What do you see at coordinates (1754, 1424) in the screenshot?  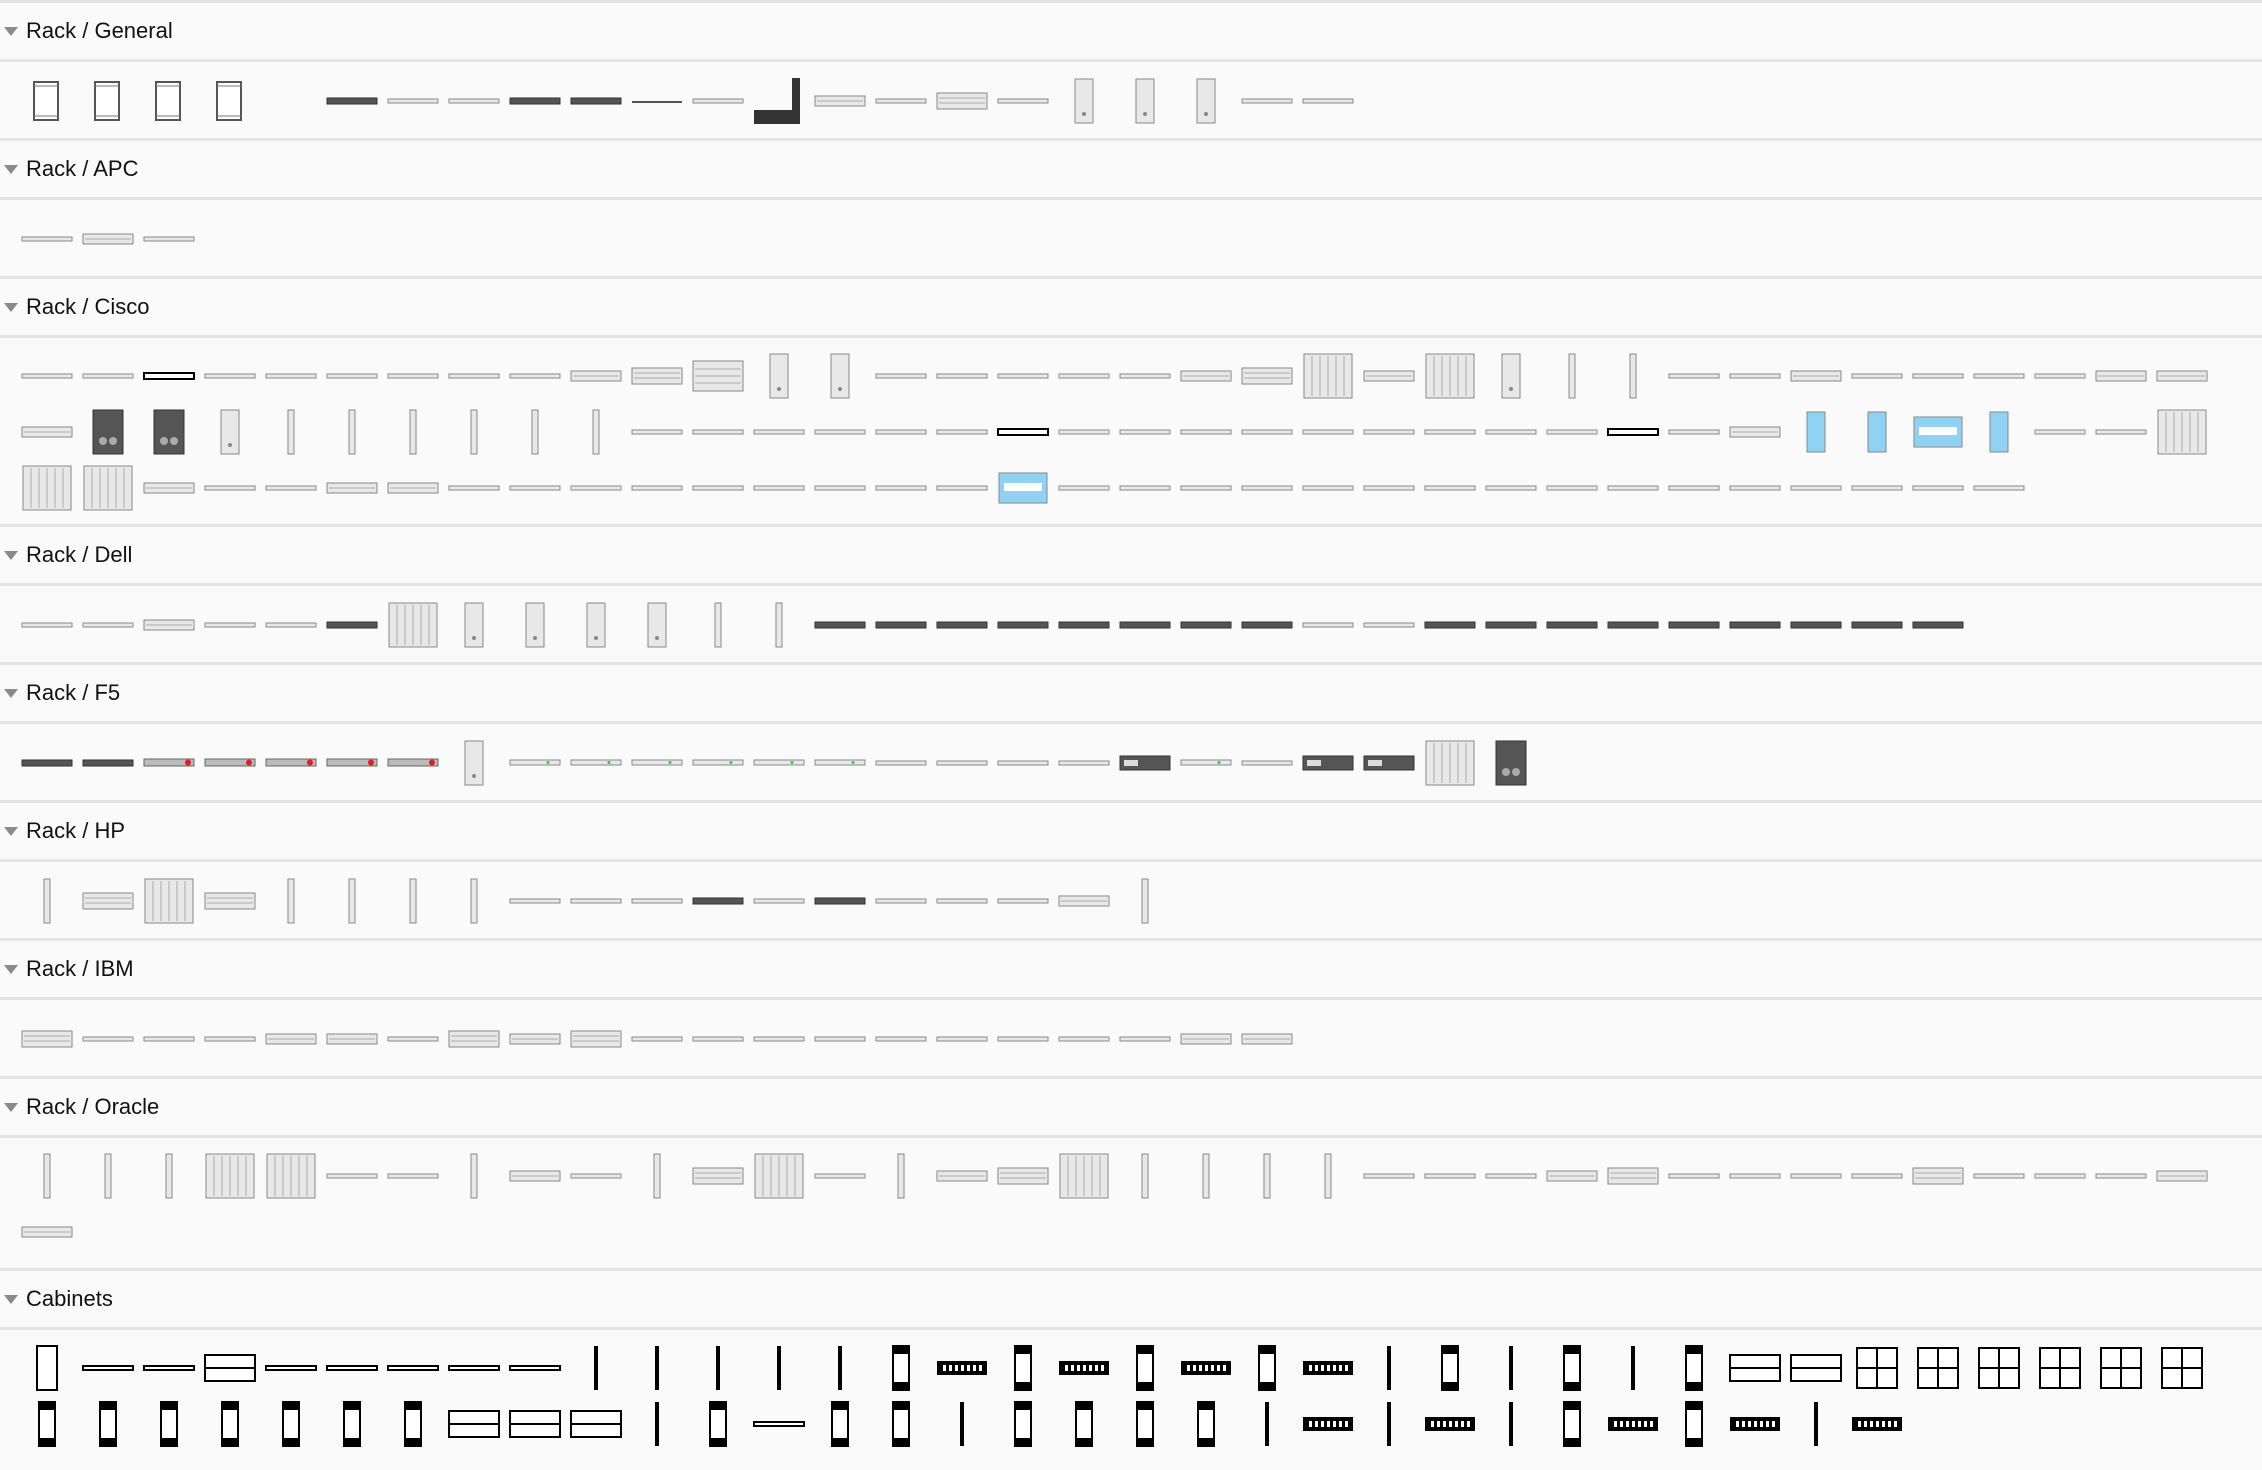 I see `shape-cdark` at bounding box center [1754, 1424].